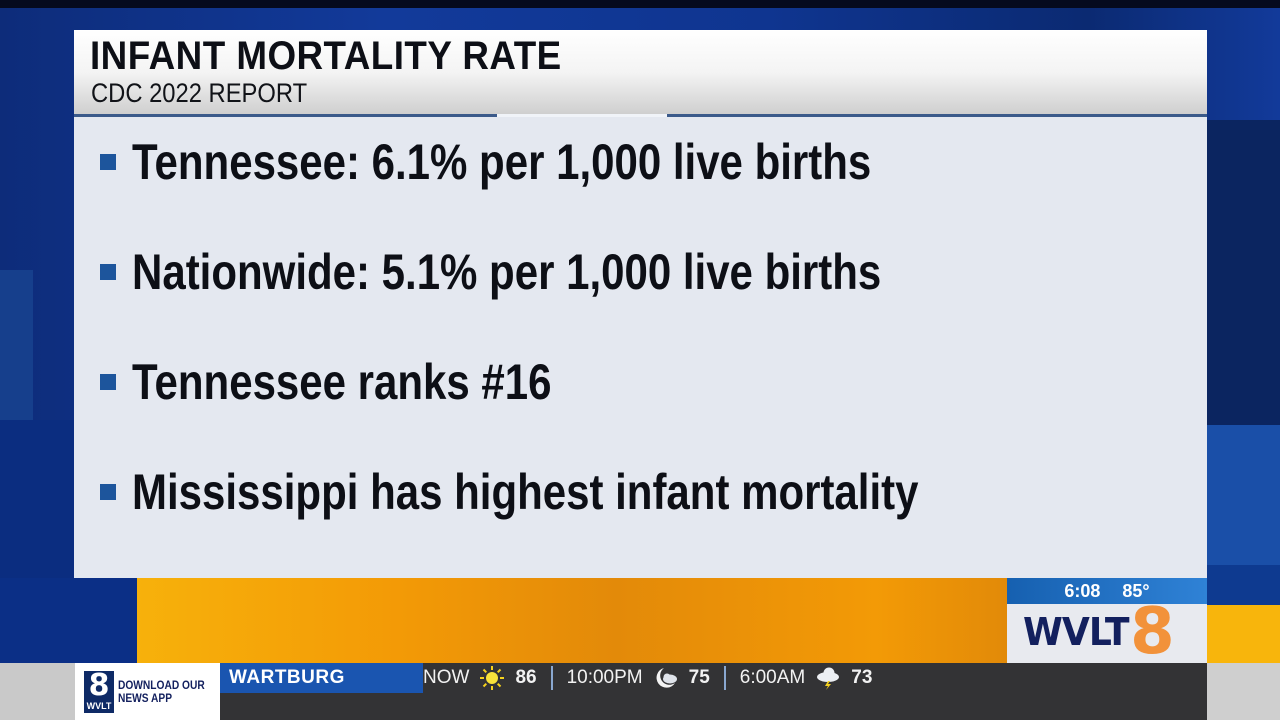 This screenshot has width=1280, height=720. What do you see at coordinates (584, 409) in the screenshot?
I see `bullet-item: Tennessee ranks #16` at bounding box center [584, 409].